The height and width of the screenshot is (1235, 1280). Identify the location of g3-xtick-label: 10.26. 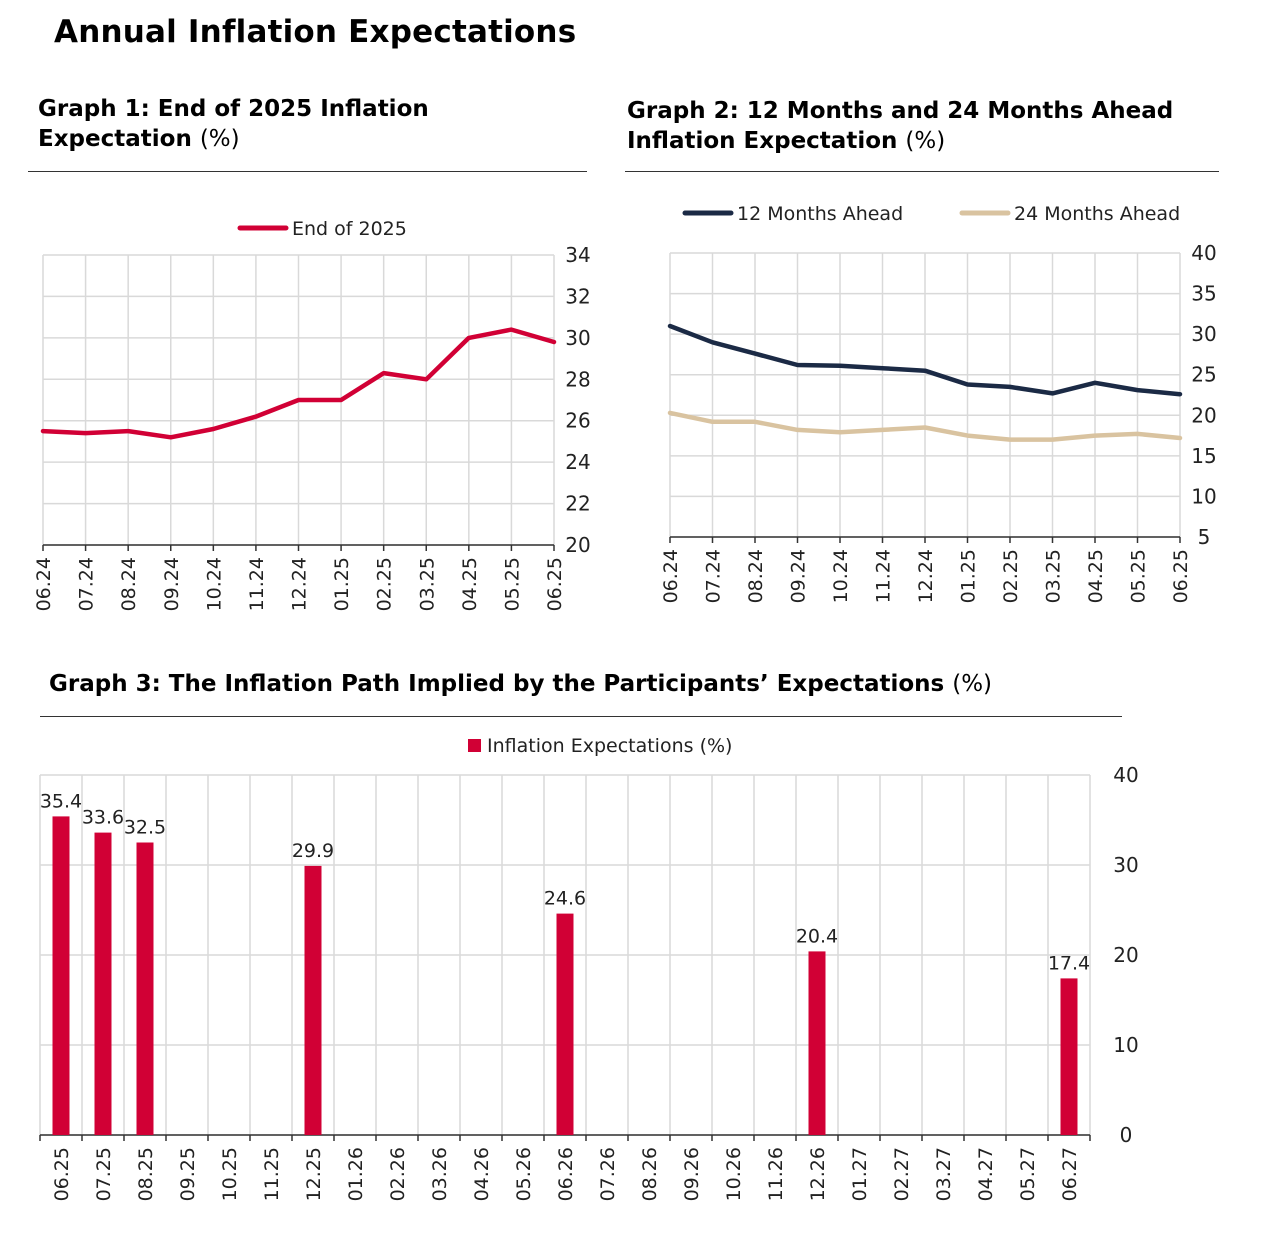
(734, 1174).